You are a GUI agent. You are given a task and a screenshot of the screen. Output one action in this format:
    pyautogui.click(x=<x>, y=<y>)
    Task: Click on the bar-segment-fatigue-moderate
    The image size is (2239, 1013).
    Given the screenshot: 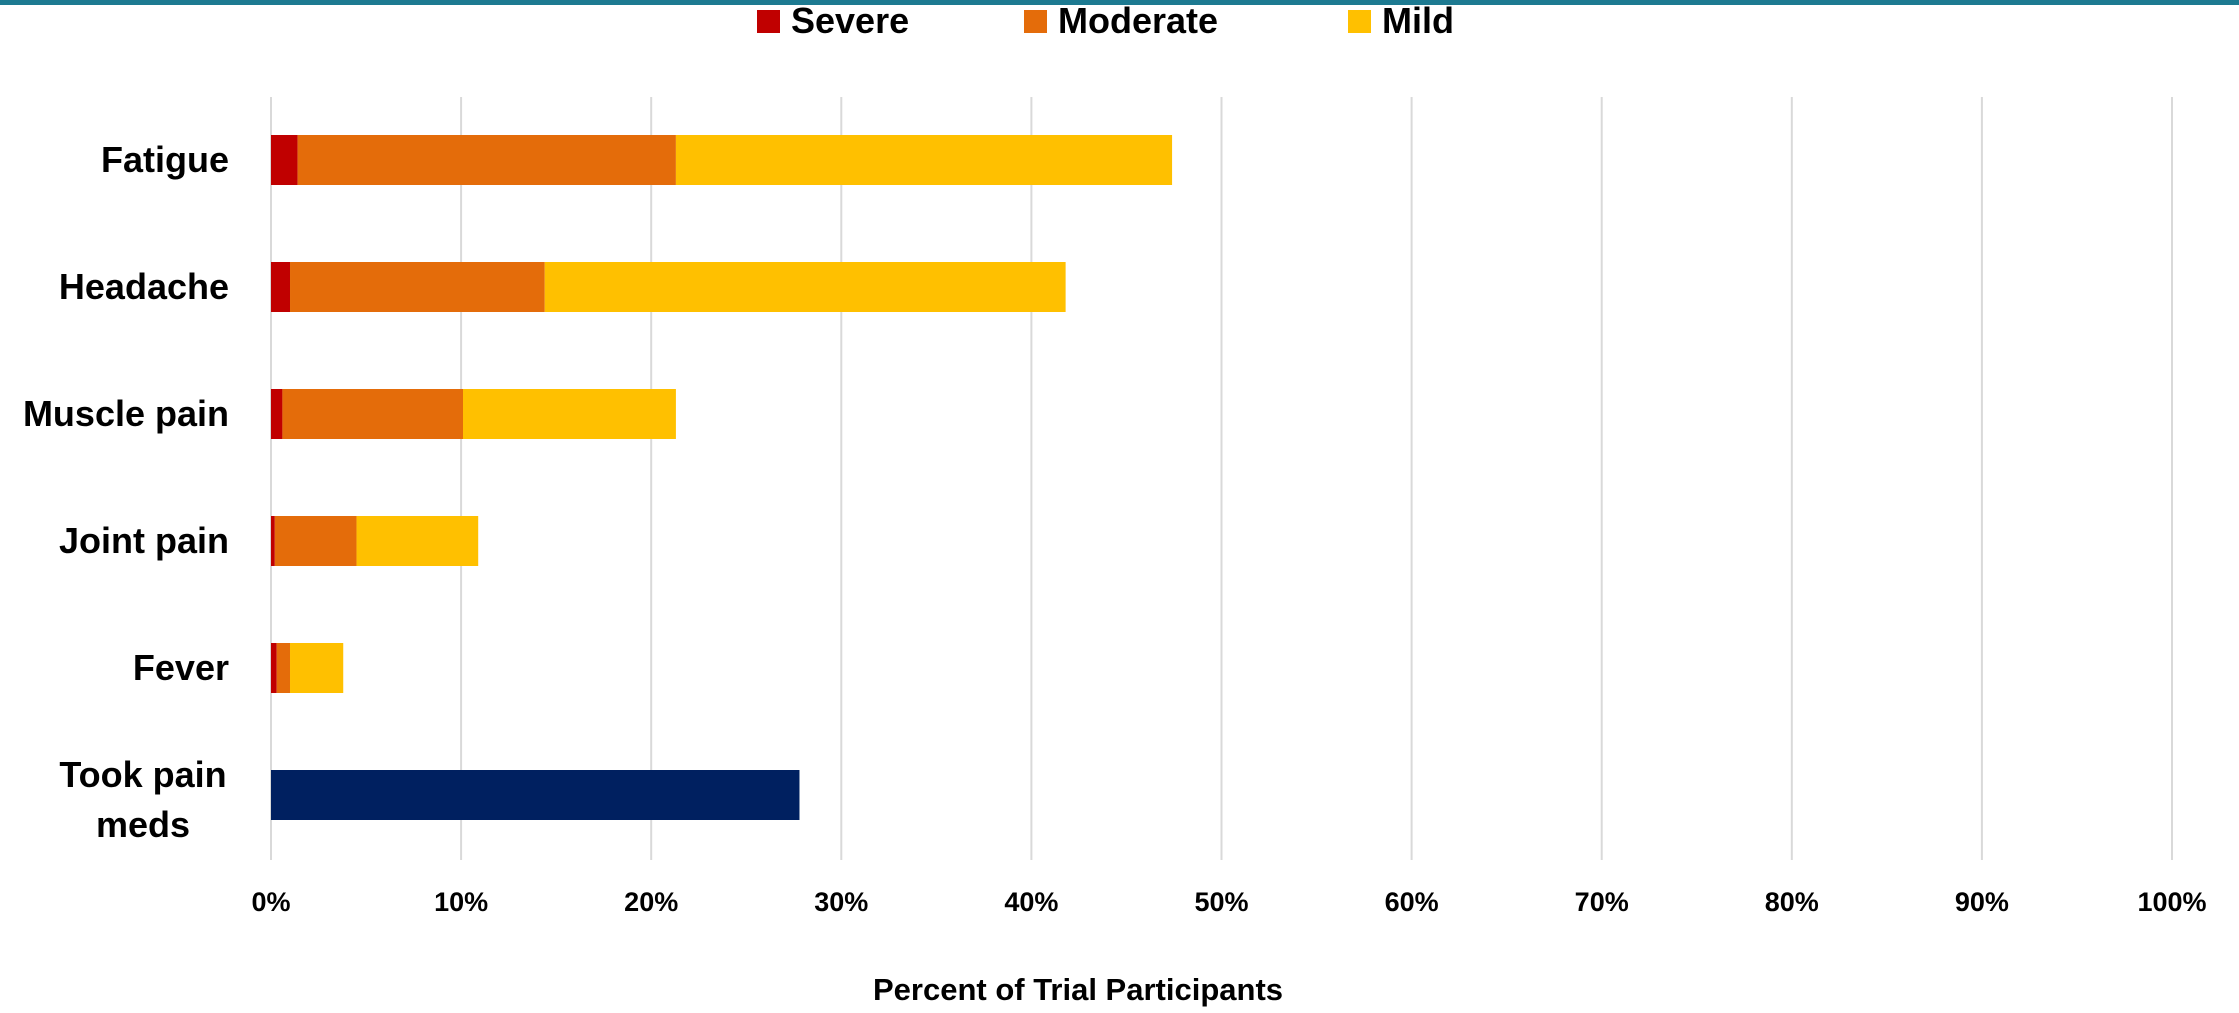 What is the action you would take?
    pyautogui.click(x=486, y=160)
    